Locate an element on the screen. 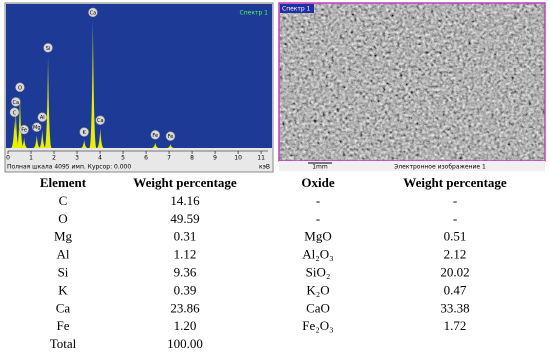 The width and height of the screenshot is (550, 359). x-tick-label: 1 is located at coordinates (31, 158).